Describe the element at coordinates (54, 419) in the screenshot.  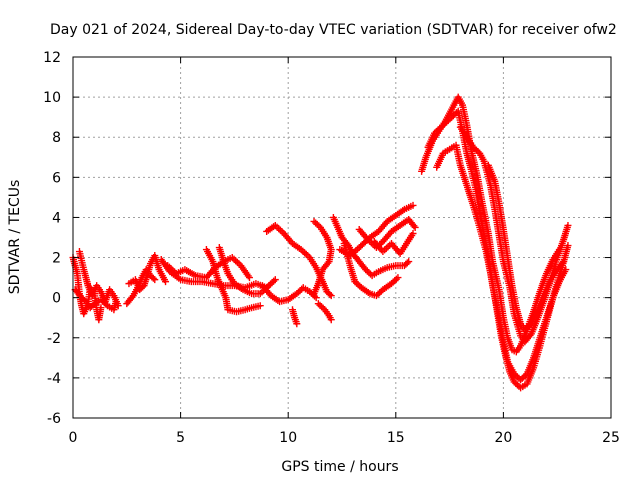
I see `y-tick-label: -6` at that location.